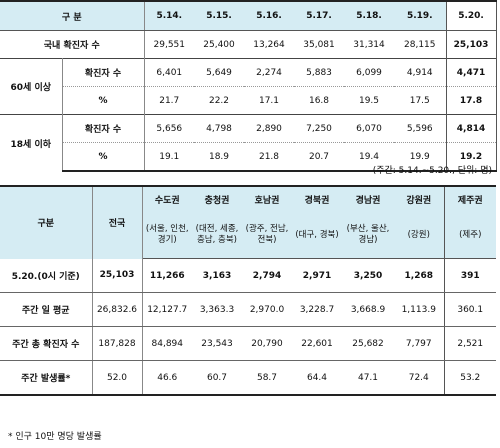 Image resolution: width=500 pixels, height=448 pixels. I want to click on cell: 25,400, so click(219, 44).